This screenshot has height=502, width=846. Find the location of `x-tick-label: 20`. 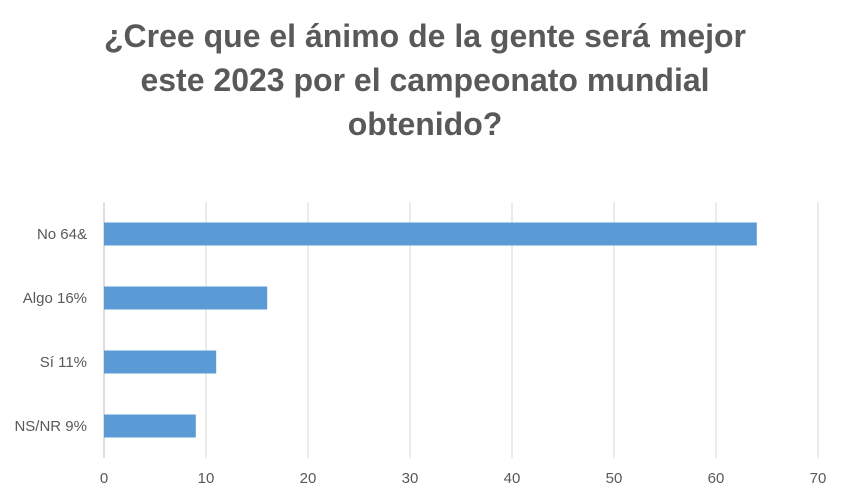

x-tick-label: 20 is located at coordinates (308, 478).